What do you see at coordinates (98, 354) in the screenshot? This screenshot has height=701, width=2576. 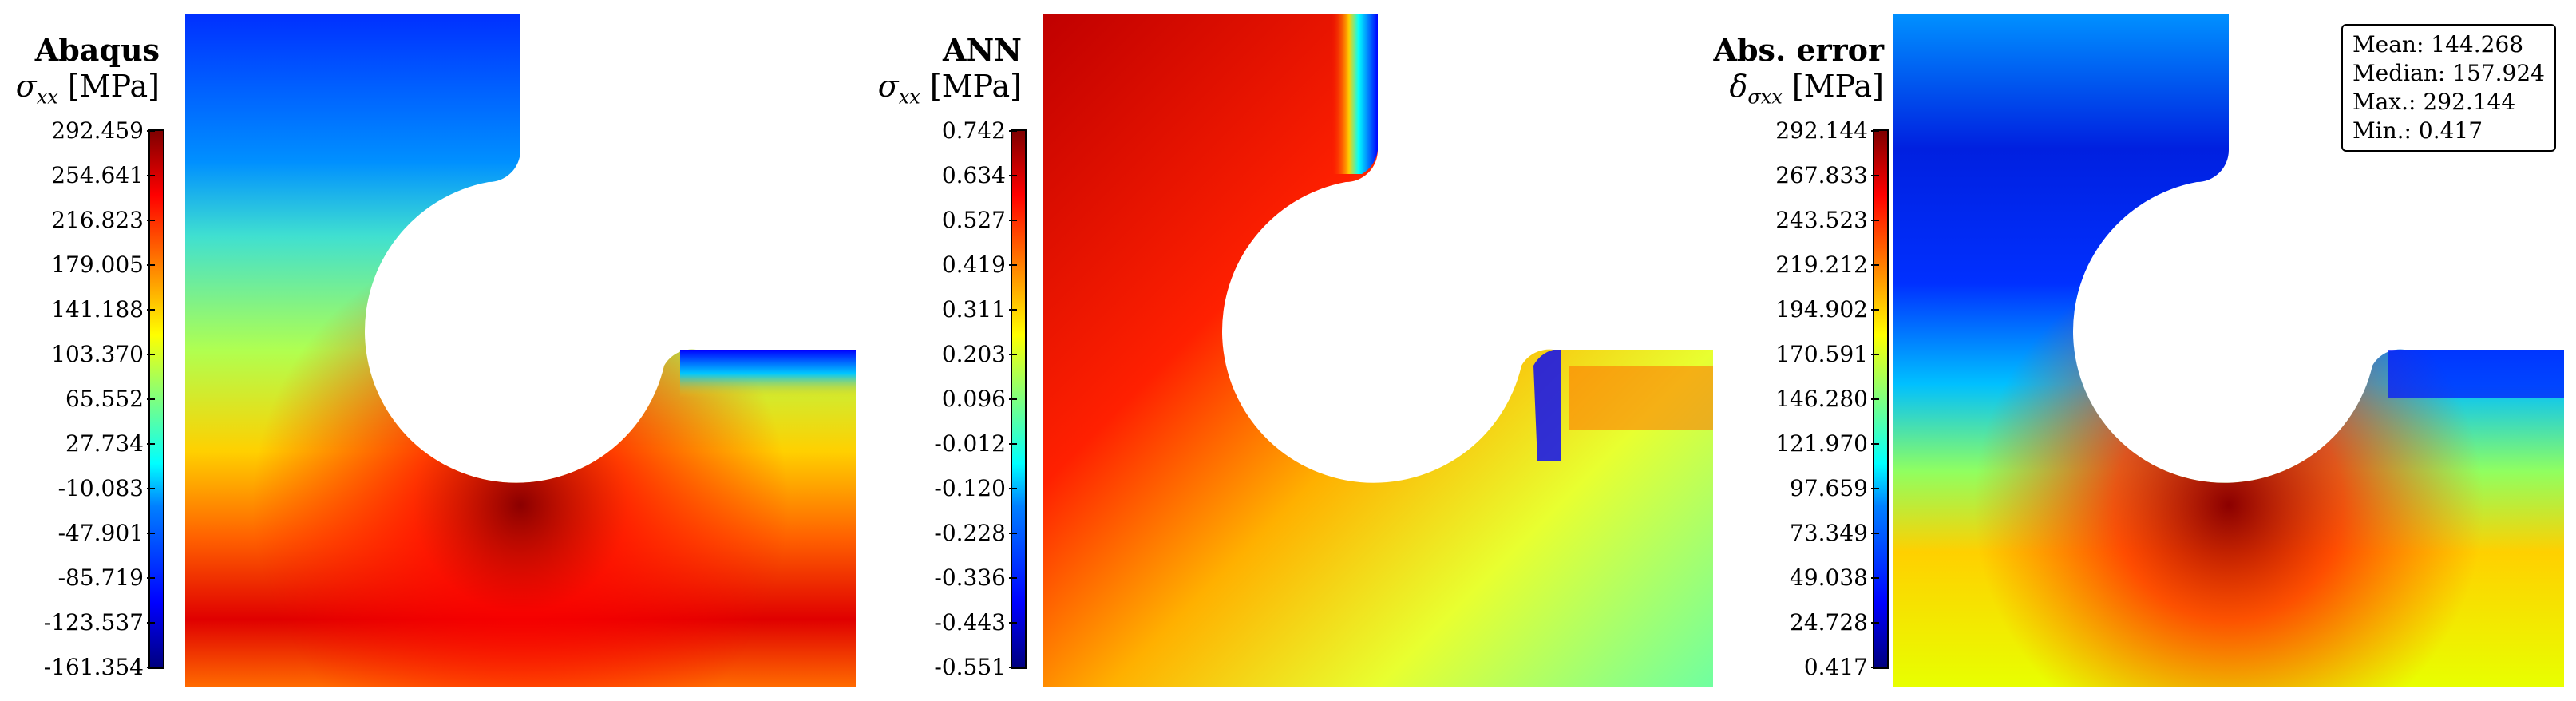 I see `colorbar-tick-label: 103.370` at bounding box center [98, 354].